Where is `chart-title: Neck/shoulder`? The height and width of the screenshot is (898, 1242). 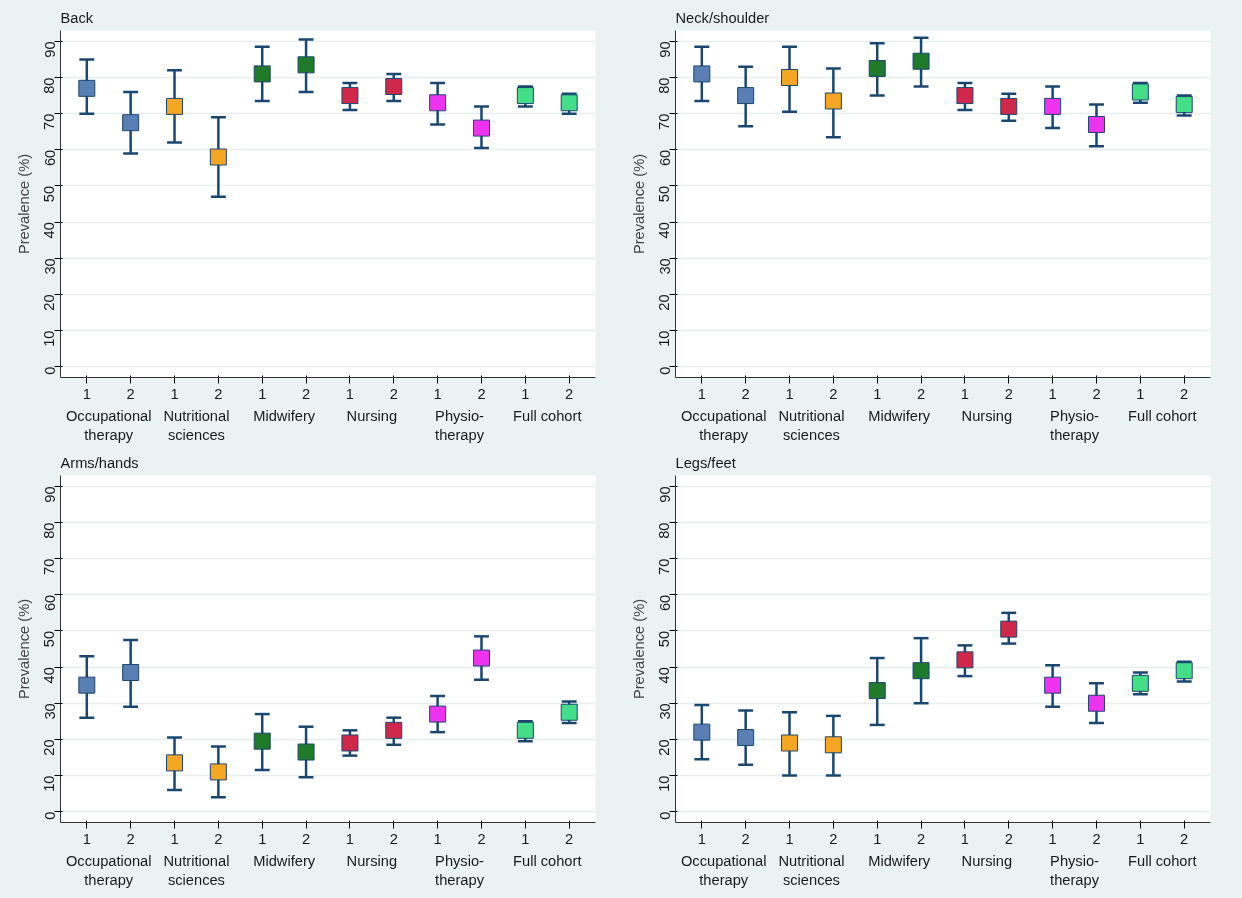 chart-title: Neck/shoulder is located at coordinates (722, 17).